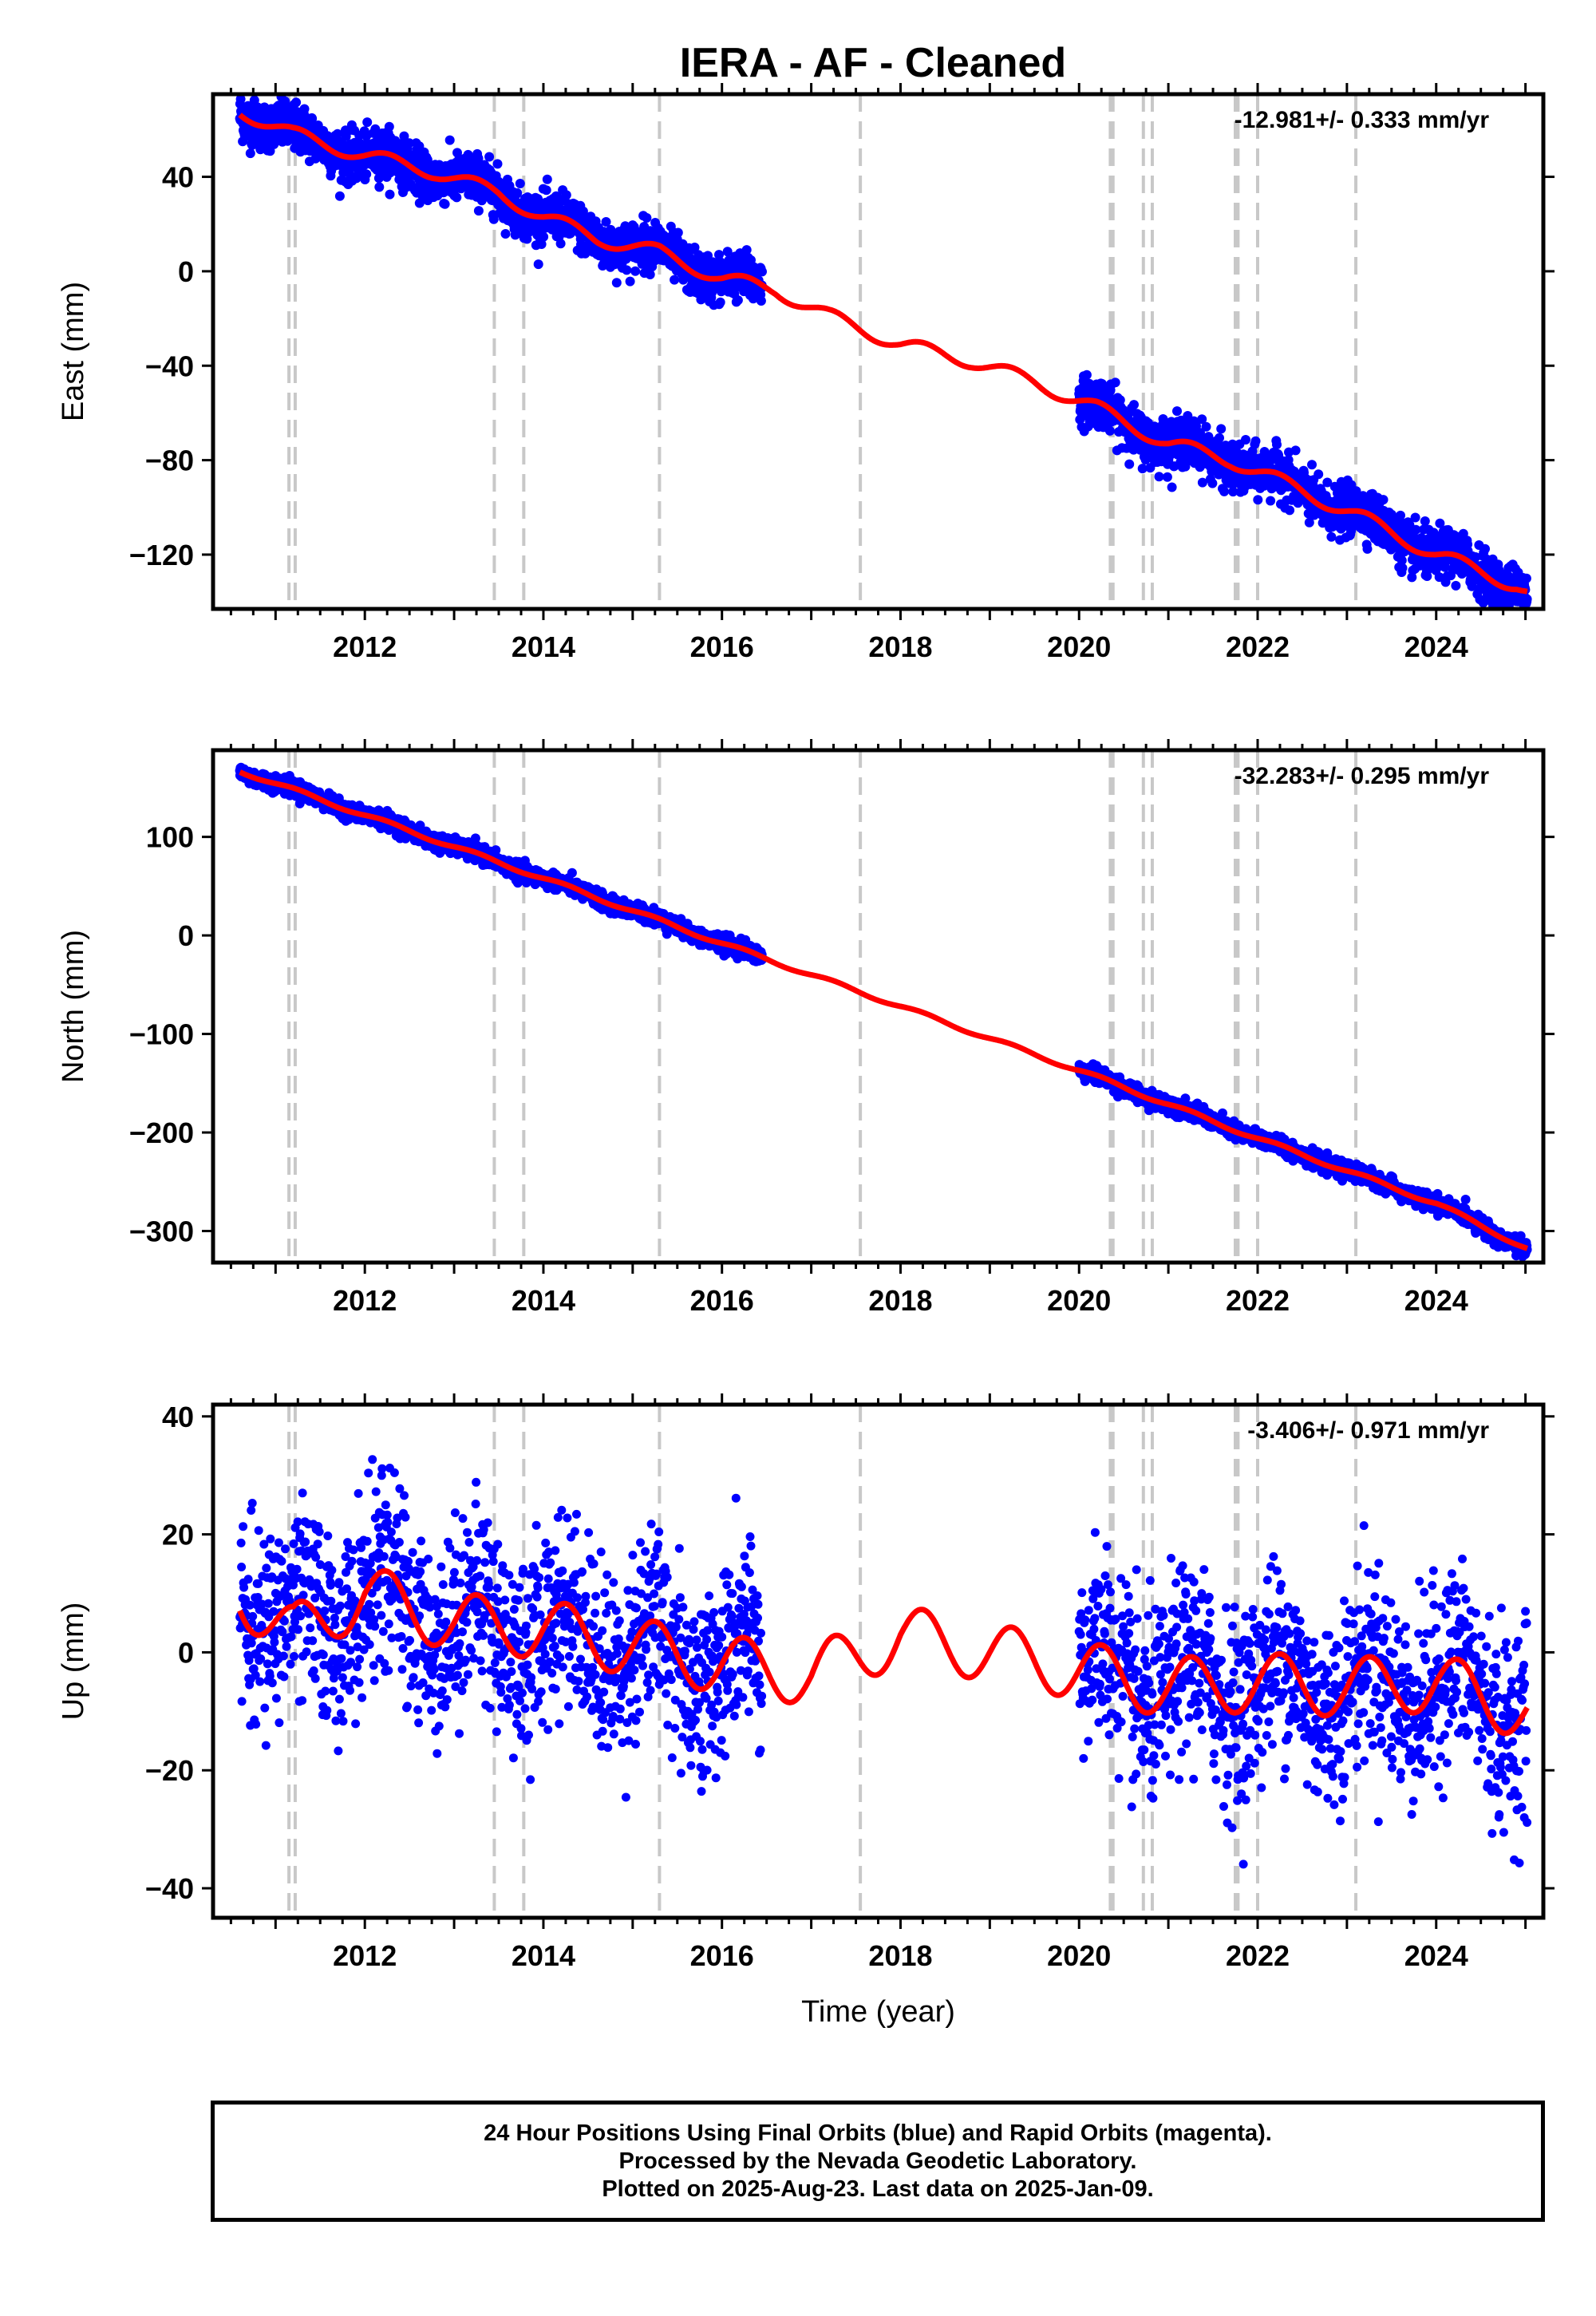 This screenshot has height=2316, width=1596. I want to click on rate-label: -12.981+/- 0.333 mm/yr, so click(1362, 120).